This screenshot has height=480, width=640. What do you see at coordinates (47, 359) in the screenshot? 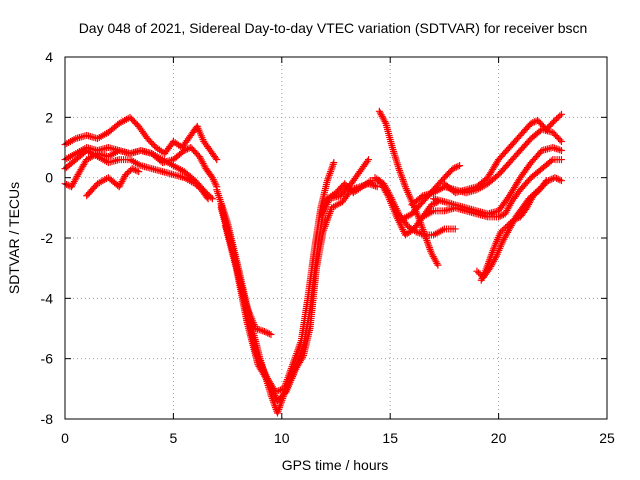
I see `y-tick-label: -6` at bounding box center [47, 359].